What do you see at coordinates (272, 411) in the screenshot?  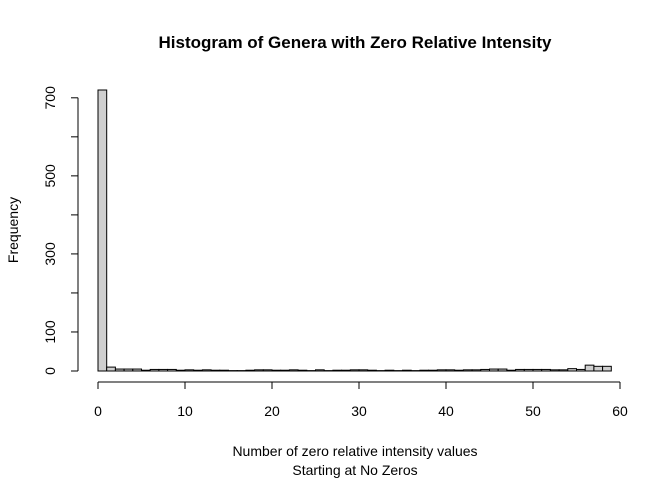 I see `x-tick-label: 20` at bounding box center [272, 411].